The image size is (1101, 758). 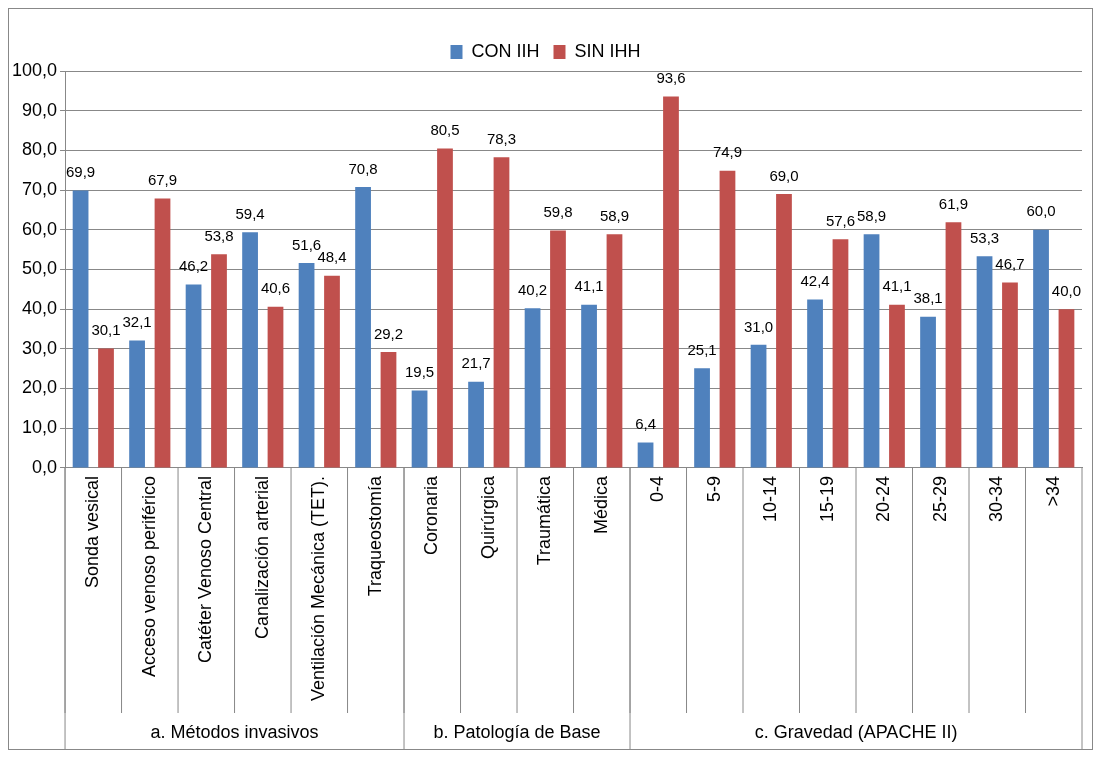 I want to click on x-tick-label: 15-19, so click(x=826, y=498).